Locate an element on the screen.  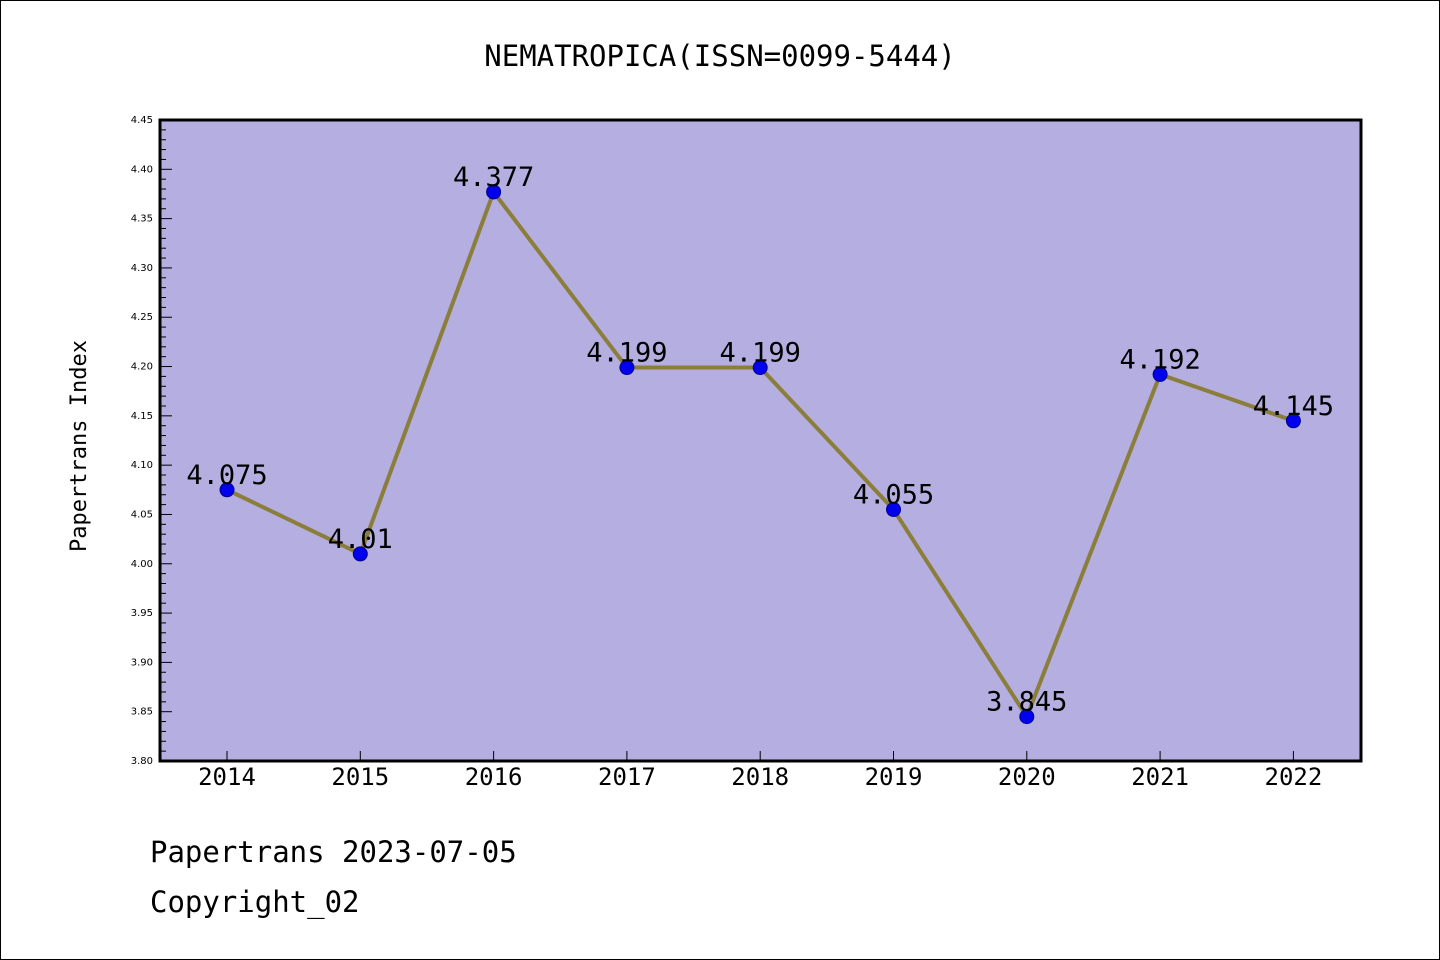
data-label: 4.075 is located at coordinates (226, 475).